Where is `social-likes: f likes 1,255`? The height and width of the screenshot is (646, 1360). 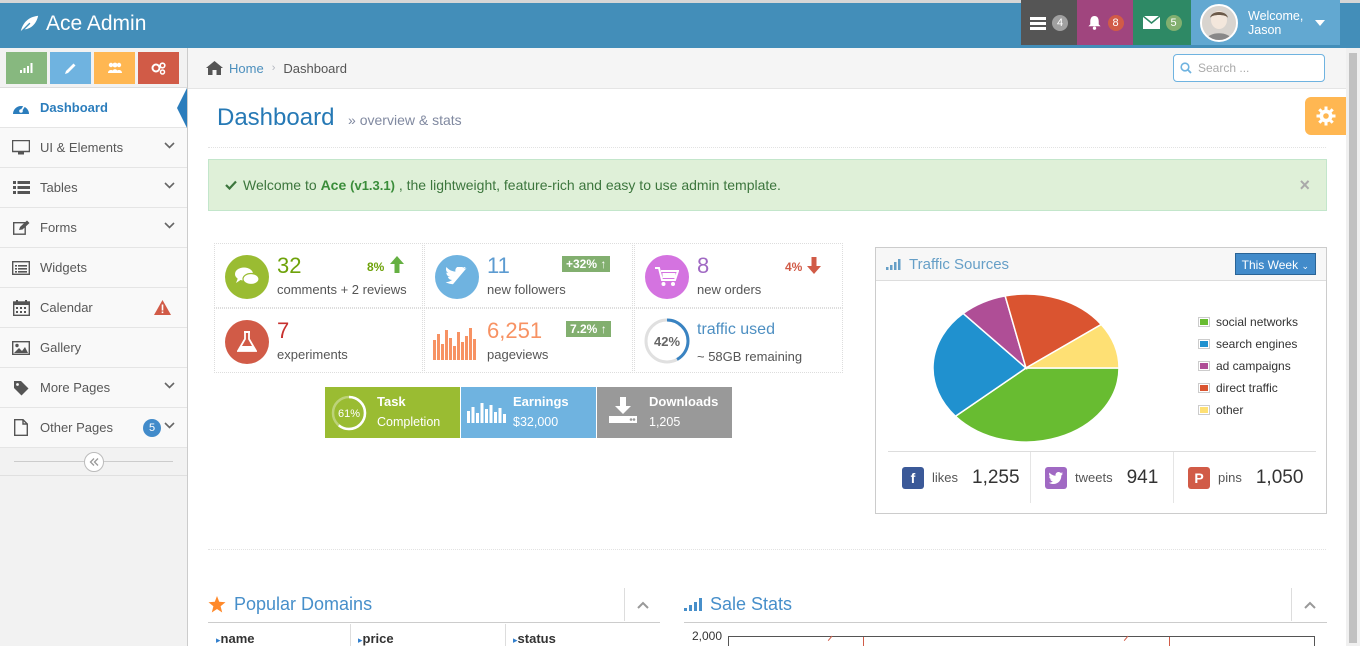 social-likes: f likes 1,255 is located at coordinates (959, 477).